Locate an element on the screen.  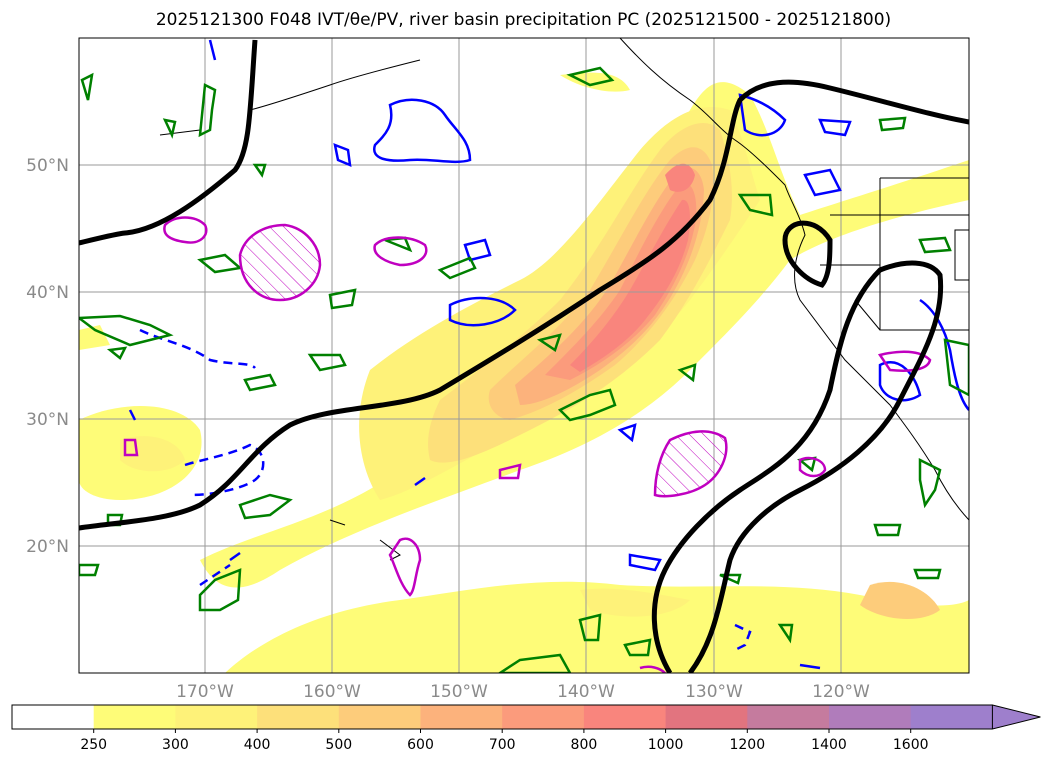
lon-label: 150°W is located at coordinates (459, 692).